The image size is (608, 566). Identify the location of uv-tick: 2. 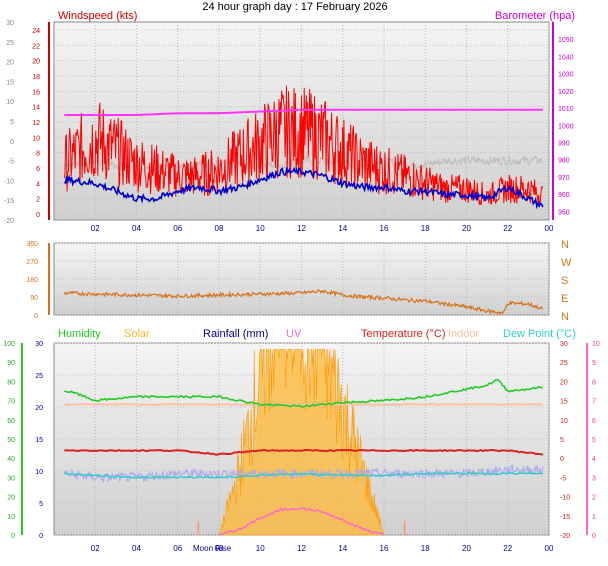
(594, 498).